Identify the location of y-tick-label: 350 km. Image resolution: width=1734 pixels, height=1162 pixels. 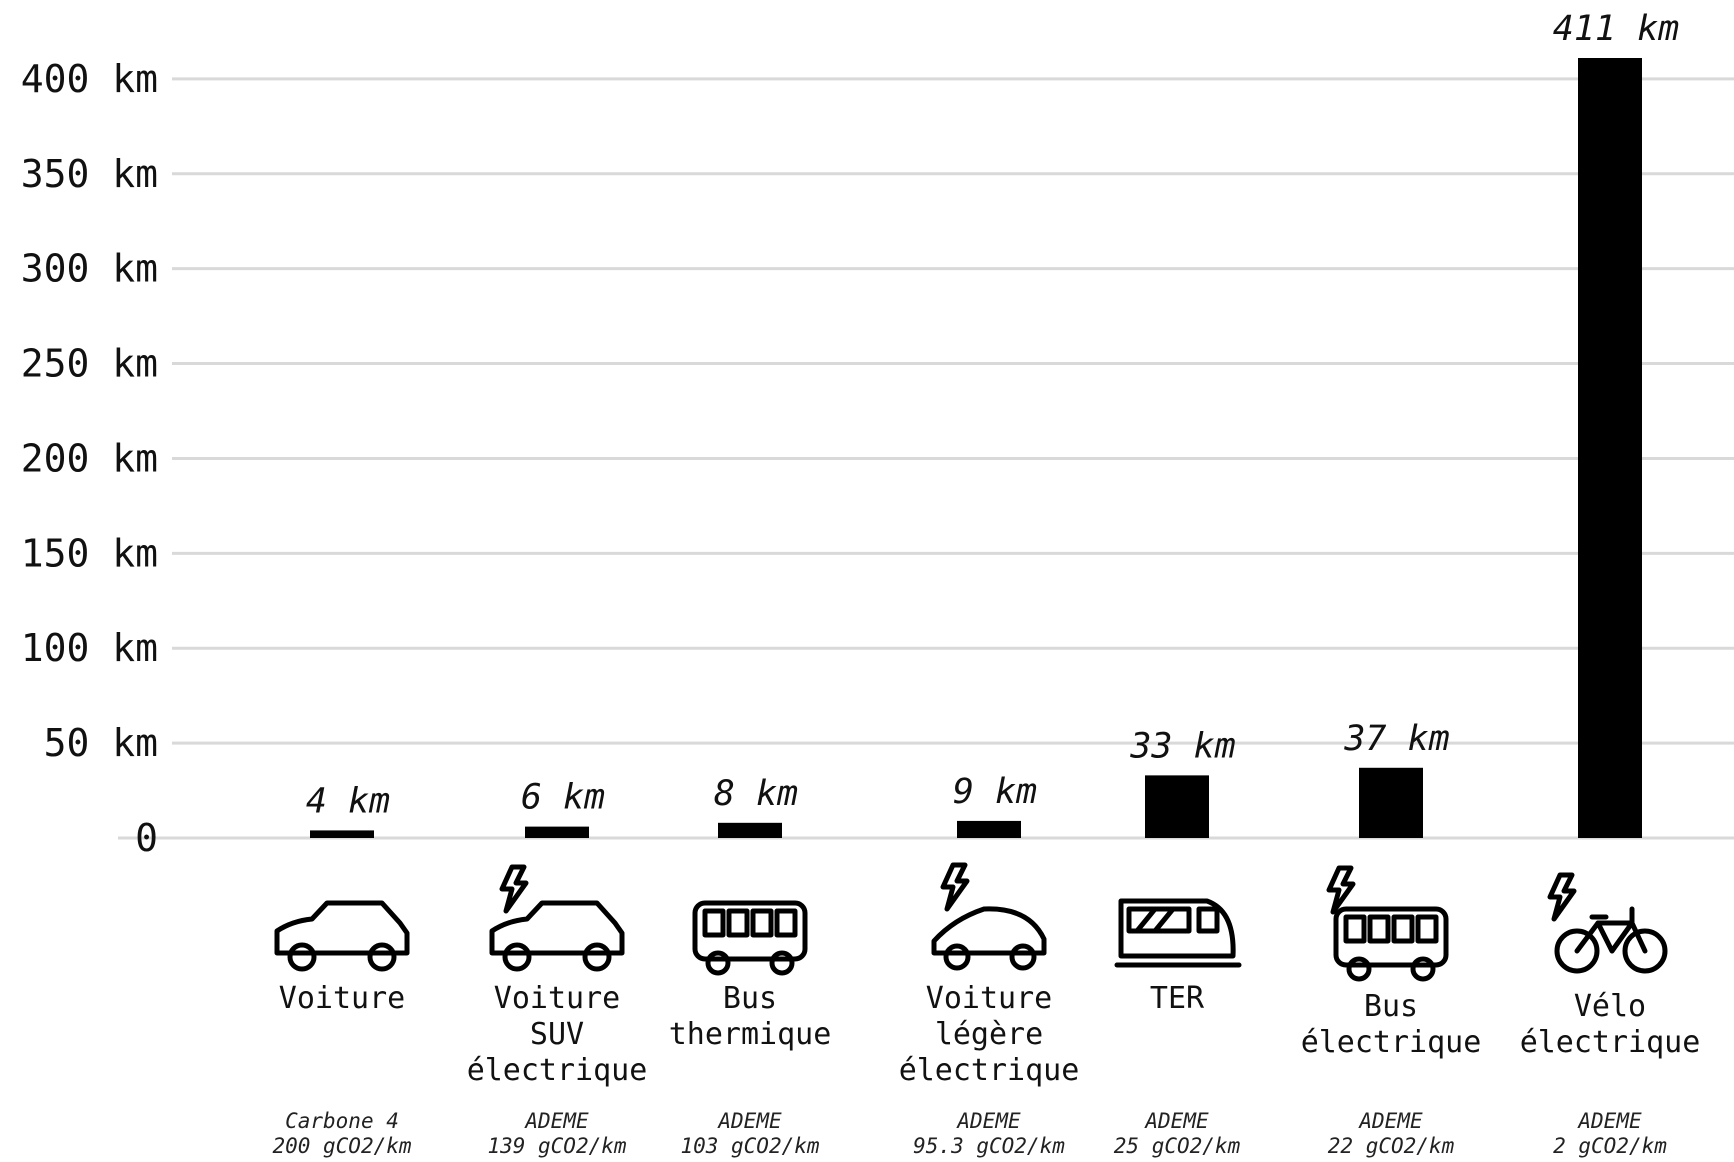
(89, 174).